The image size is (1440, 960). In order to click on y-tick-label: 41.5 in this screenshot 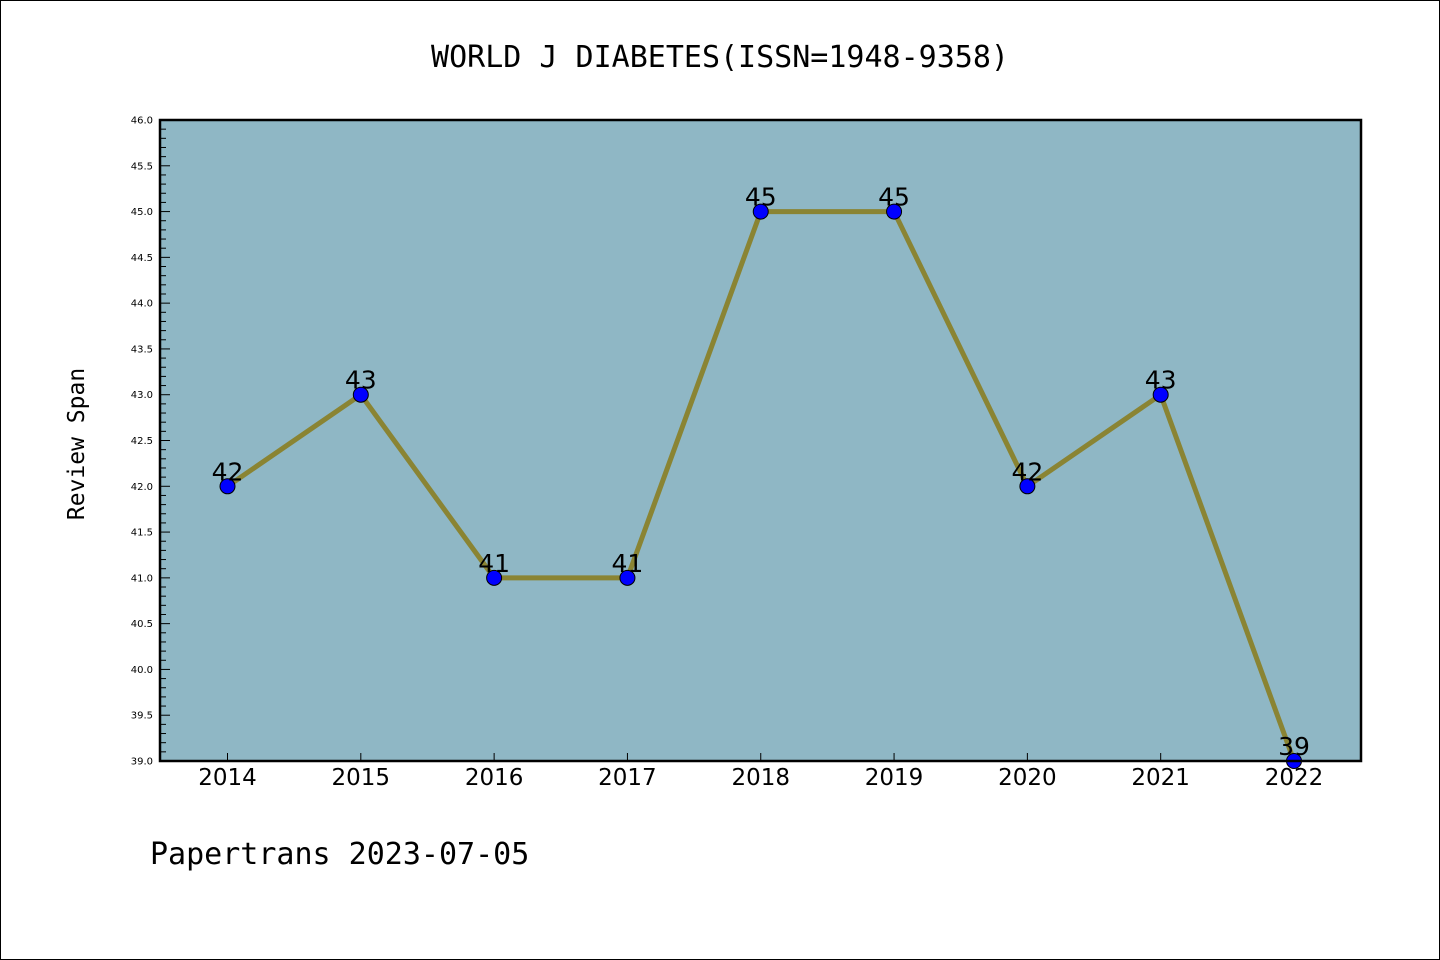, I will do `click(142, 533)`.